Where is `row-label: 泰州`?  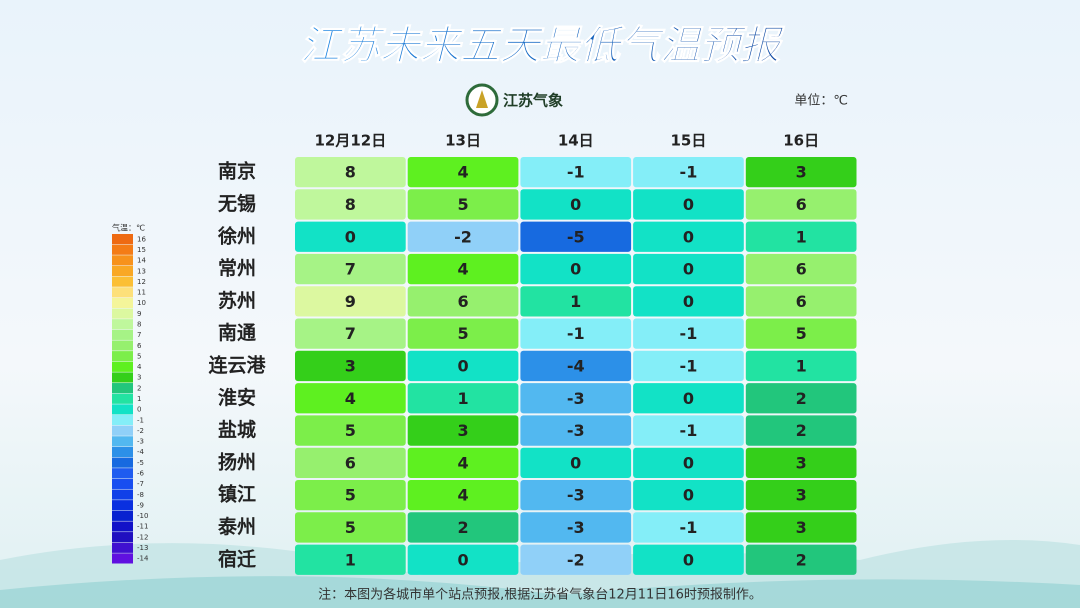
row-label: 泰州 is located at coordinates (236, 526).